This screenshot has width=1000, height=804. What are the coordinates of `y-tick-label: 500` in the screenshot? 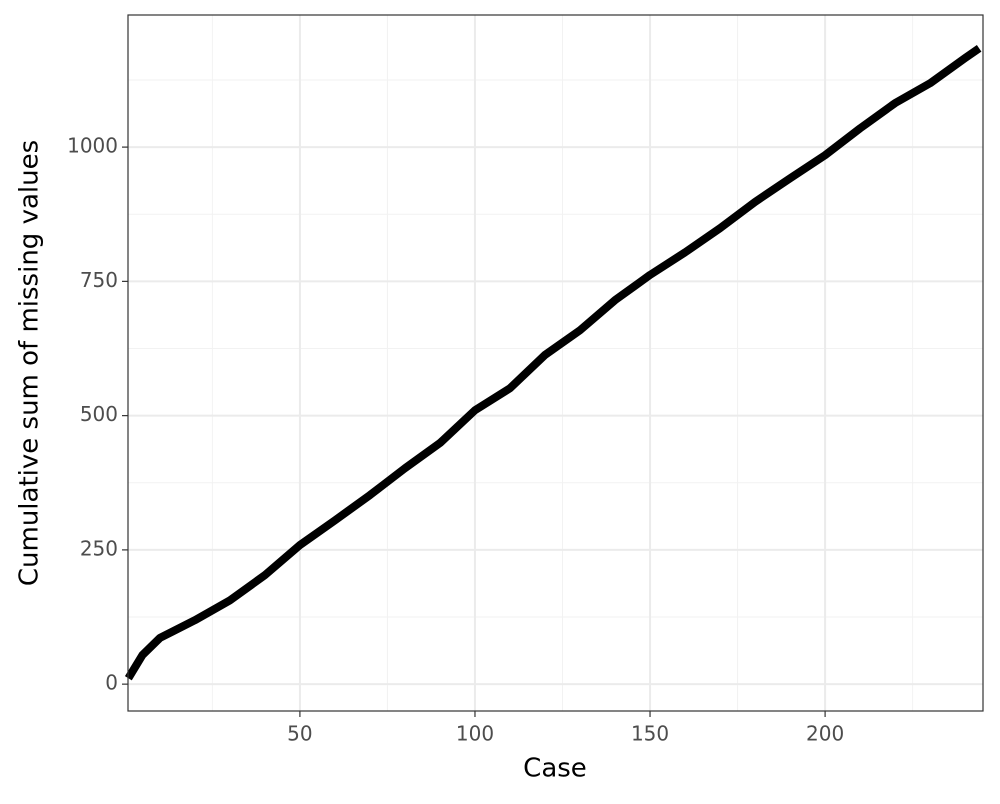 It's located at (99, 414).